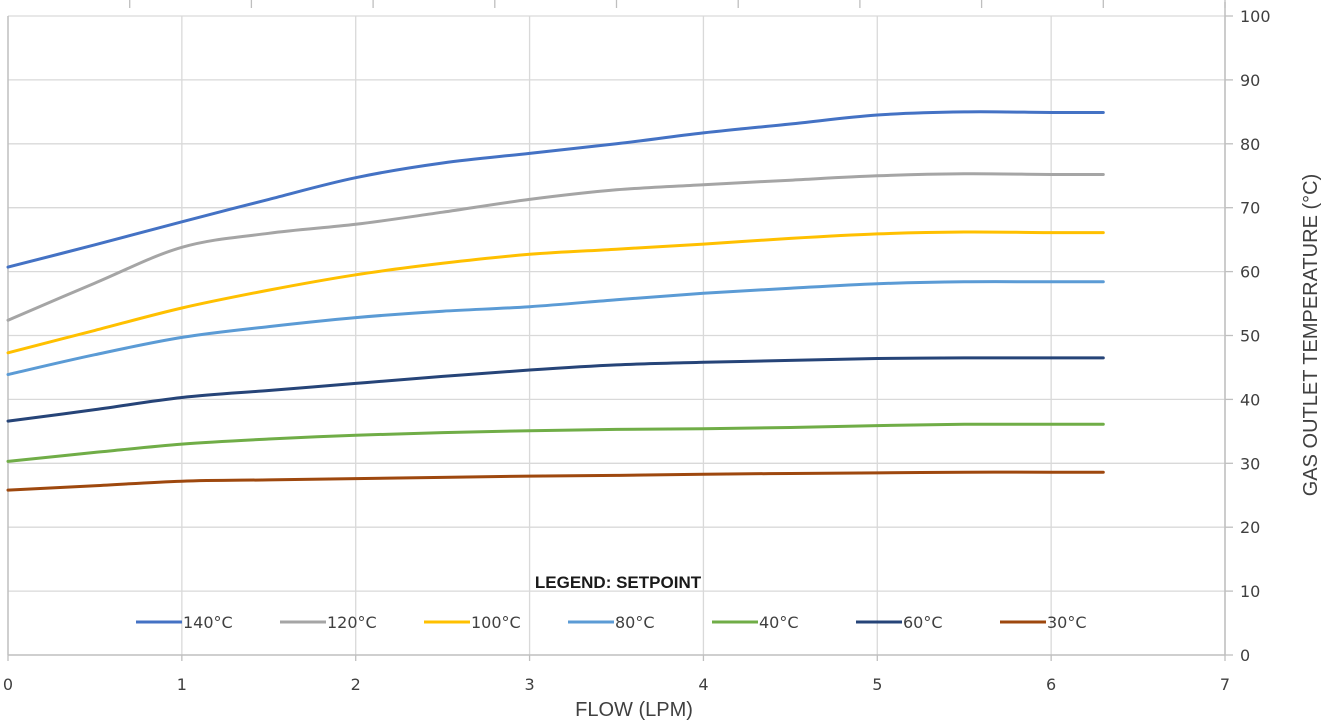 The height and width of the screenshot is (725, 1333). I want to click on y-tick-label: 70, so click(1250, 208).